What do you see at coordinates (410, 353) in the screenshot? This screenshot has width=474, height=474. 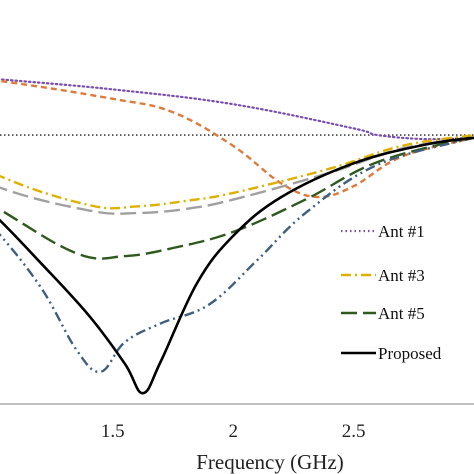 I see `legend-label-proposed: Proposed` at bounding box center [410, 353].